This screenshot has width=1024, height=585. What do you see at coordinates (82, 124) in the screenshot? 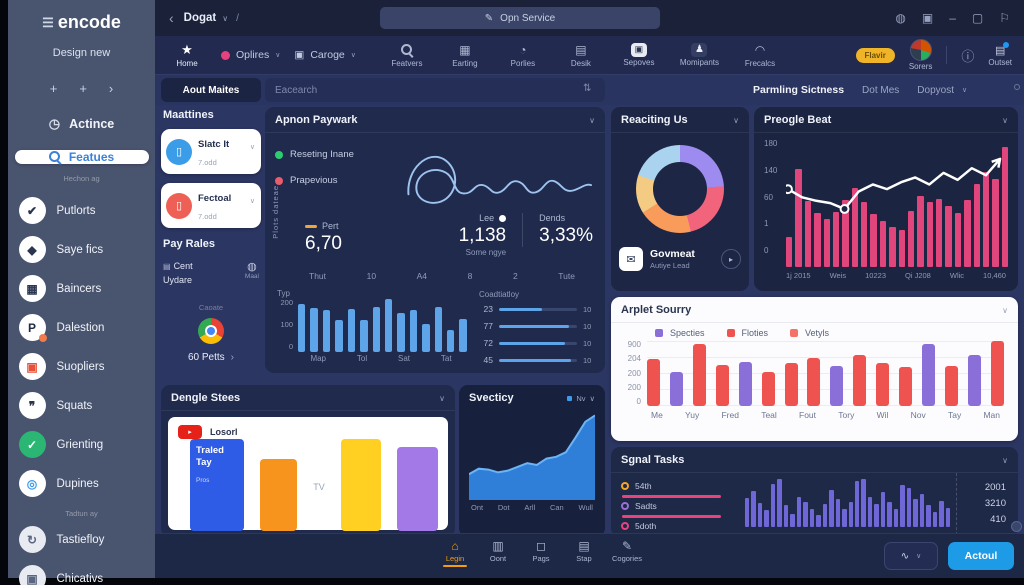
I see `sidebar-item-actince: ◷ Actince` at bounding box center [82, 124].